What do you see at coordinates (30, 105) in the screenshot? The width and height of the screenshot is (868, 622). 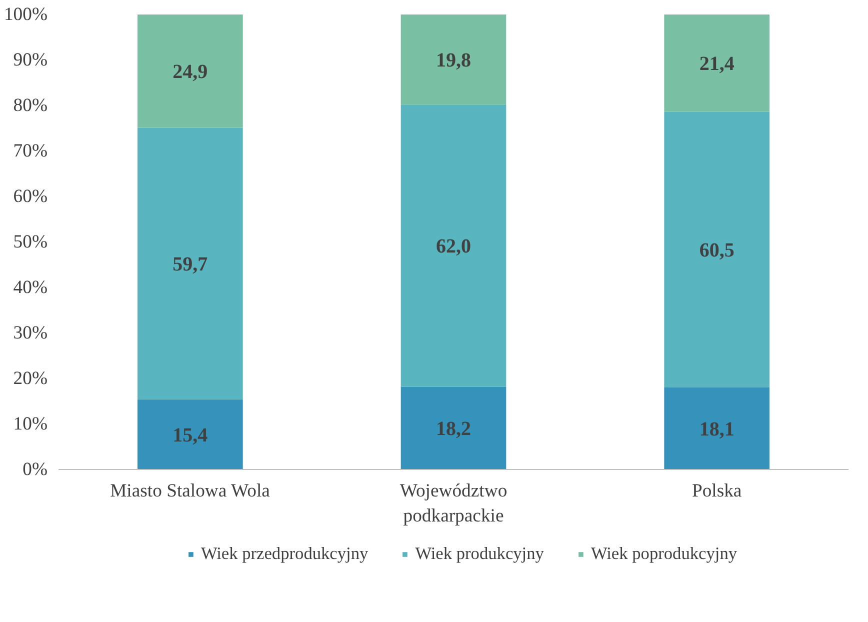 I see `y-tick-label: 80%` at bounding box center [30, 105].